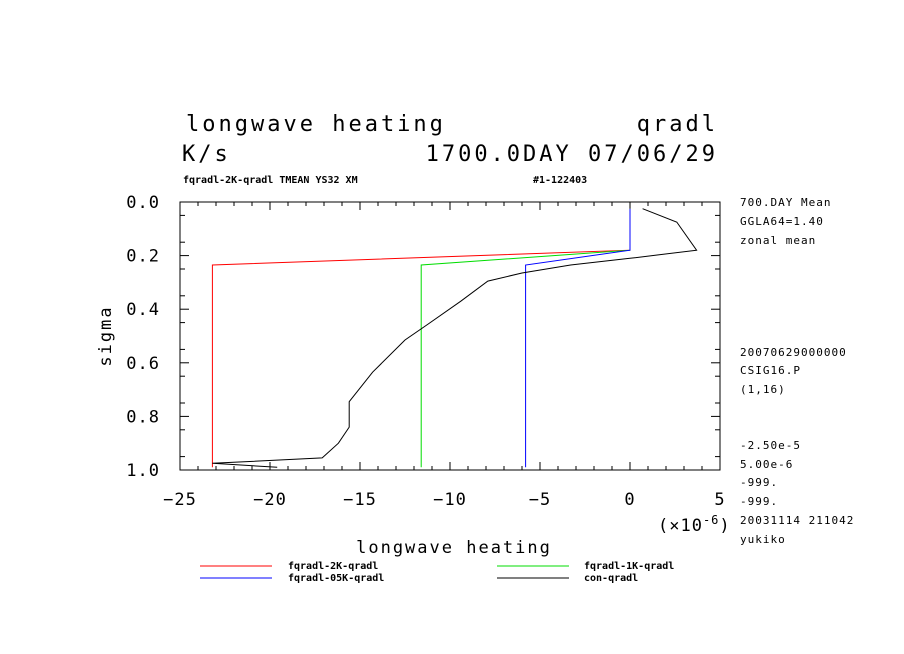  I want to click on x-tick-label: 0, so click(629, 500).